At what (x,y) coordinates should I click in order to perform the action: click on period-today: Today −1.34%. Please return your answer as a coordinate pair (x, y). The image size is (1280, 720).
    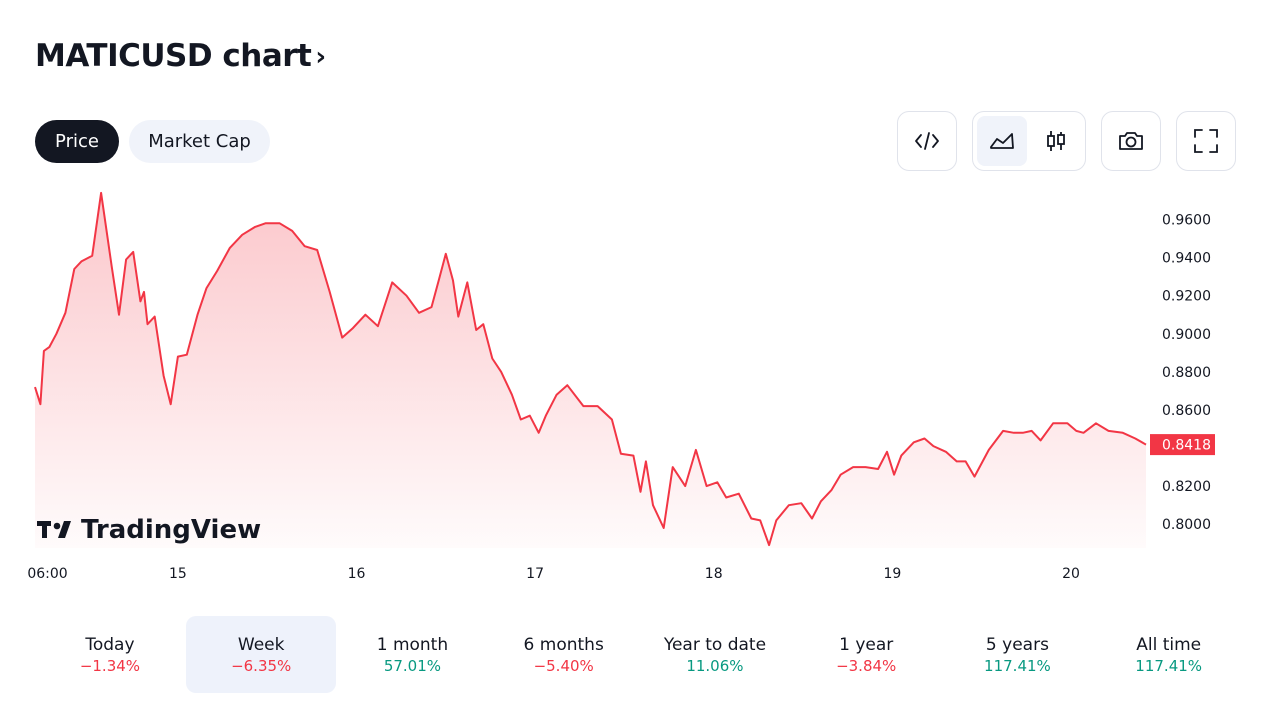
    Looking at the image, I should click on (110, 654).